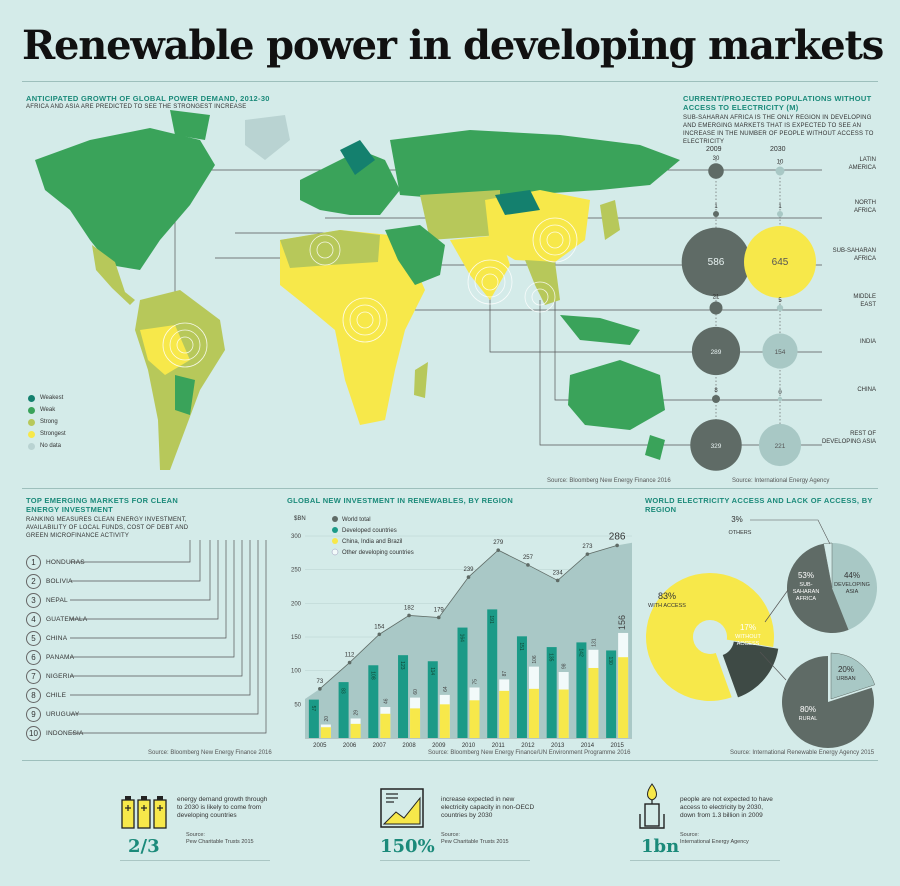 The height and width of the screenshot is (886, 900). Describe the element at coordinates (50, 676) in the screenshot. I see `market-row: 7 NIGERIA` at that location.